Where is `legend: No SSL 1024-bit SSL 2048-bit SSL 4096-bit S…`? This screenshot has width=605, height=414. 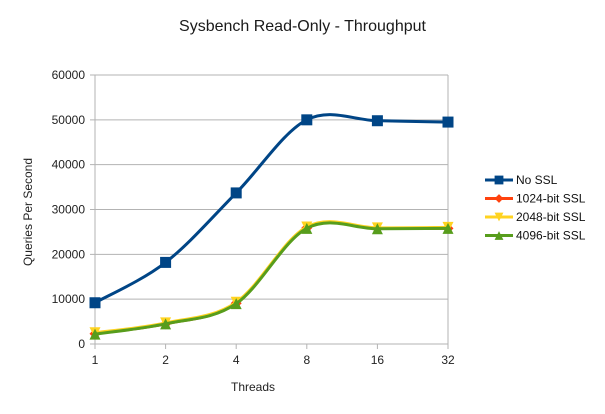
legend: No SSL 1024-bit SSL 2048-bit SSL 4096-bit S… is located at coordinates (535, 208).